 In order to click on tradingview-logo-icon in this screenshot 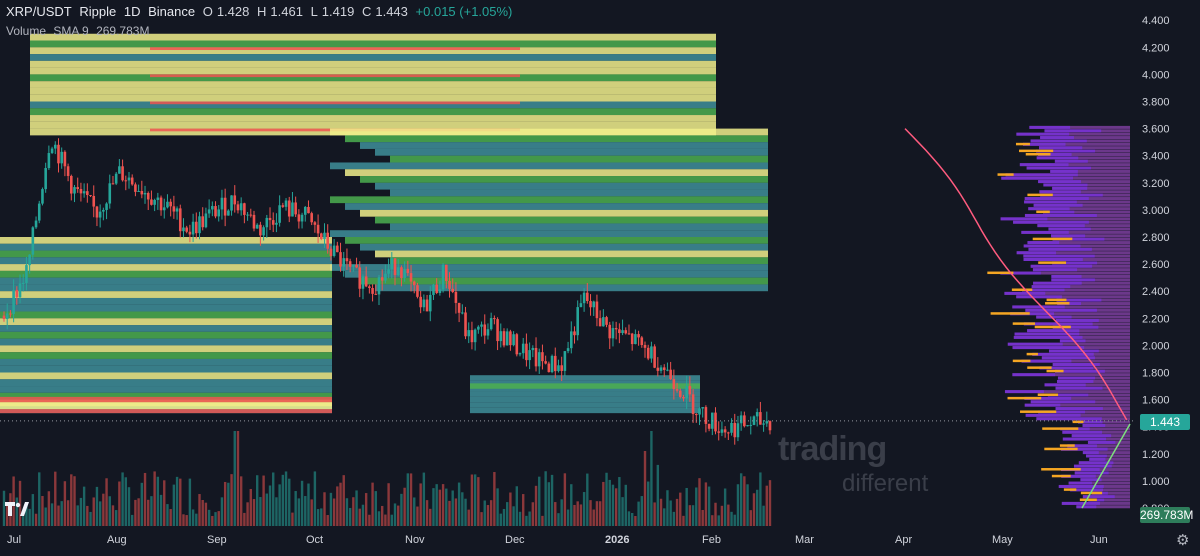, I will do `click(17, 510)`.